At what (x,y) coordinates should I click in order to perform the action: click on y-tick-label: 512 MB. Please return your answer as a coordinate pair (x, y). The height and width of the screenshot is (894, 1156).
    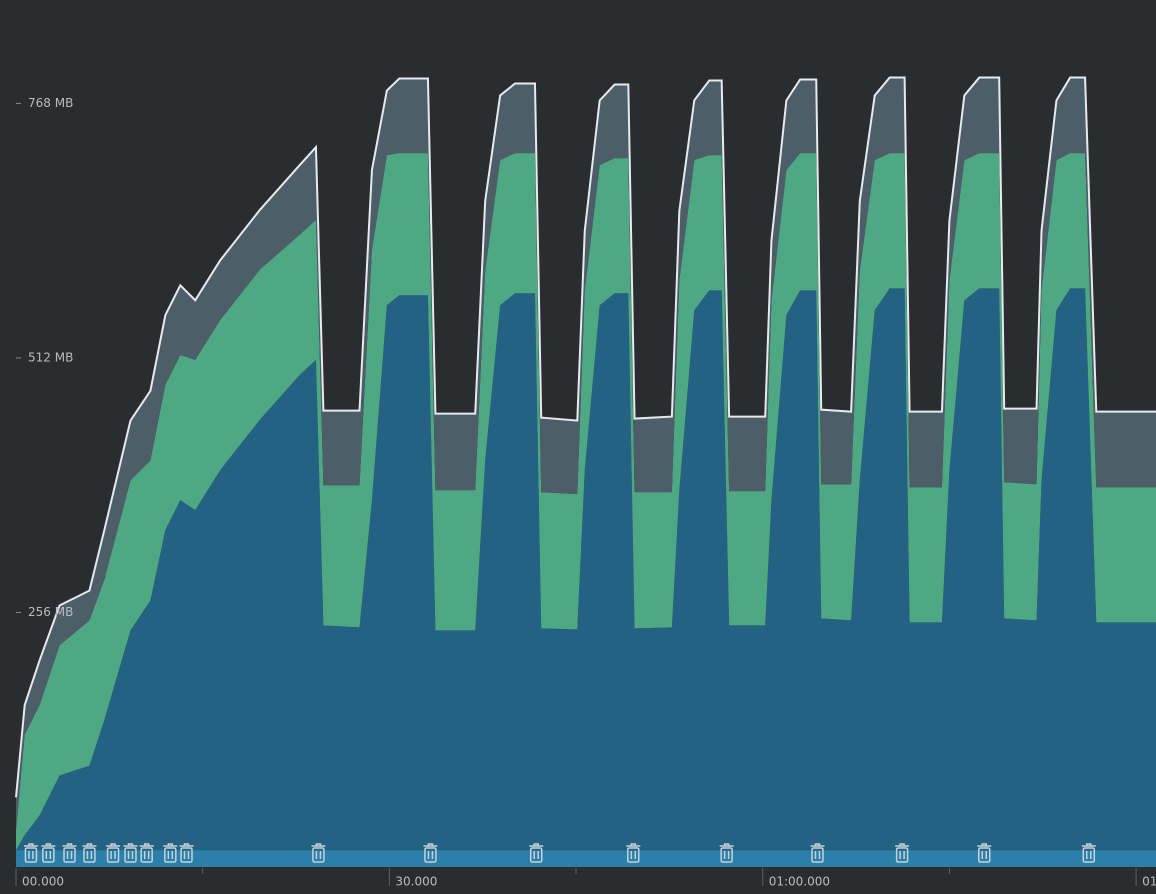
    Looking at the image, I should click on (50, 357).